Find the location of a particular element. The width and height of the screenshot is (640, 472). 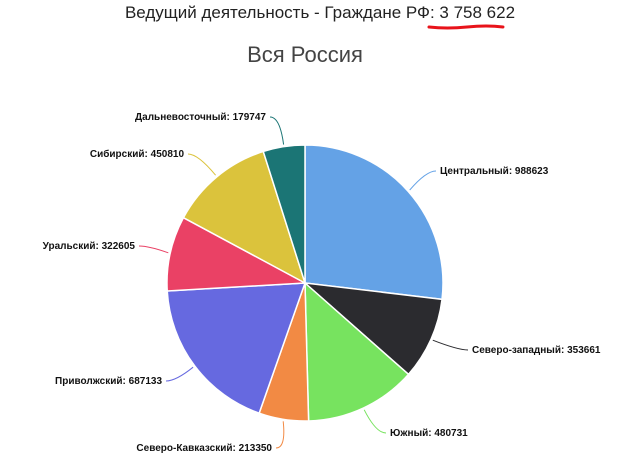

slice-label: Приволжский: 687133 is located at coordinates (108, 381).